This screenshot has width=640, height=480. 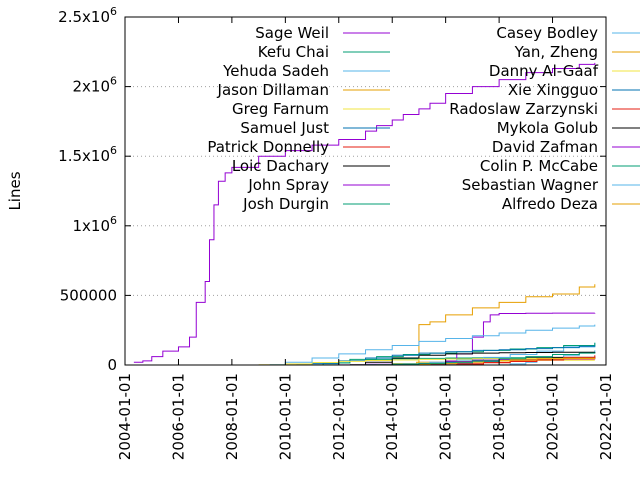 What do you see at coordinates (91, 226) in the screenshot?
I see `y-tick-base: 1x10` at bounding box center [91, 226].